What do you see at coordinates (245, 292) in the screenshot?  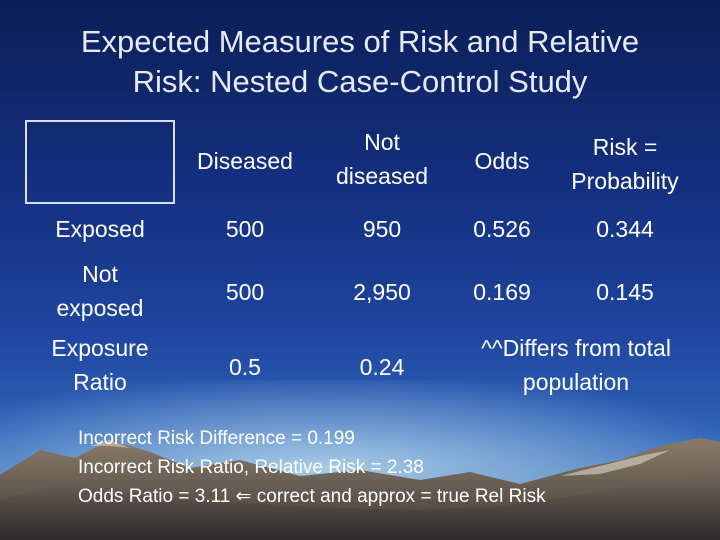 I see `not-exposed-diseased: 500` at bounding box center [245, 292].